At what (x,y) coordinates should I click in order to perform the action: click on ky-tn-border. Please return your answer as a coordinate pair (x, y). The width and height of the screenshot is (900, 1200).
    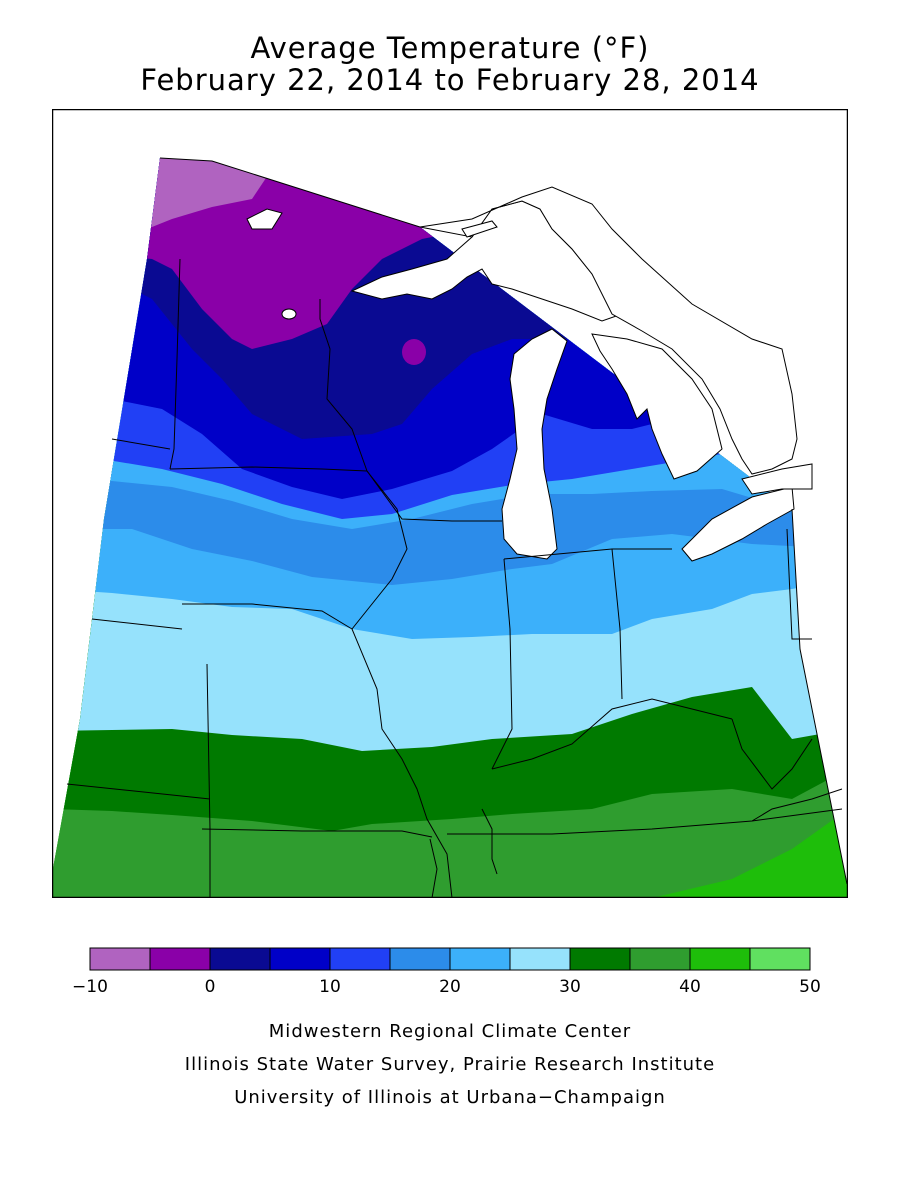
    Looking at the image, I should click on (645, 821).